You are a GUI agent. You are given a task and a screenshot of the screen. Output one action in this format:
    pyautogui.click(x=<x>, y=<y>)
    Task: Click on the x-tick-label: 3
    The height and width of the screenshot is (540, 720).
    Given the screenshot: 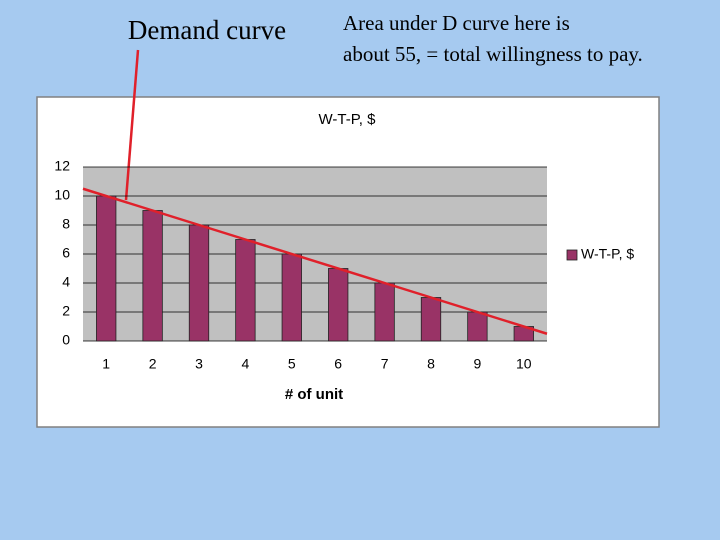 What is the action you would take?
    pyautogui.click(x=199, y=364)
    